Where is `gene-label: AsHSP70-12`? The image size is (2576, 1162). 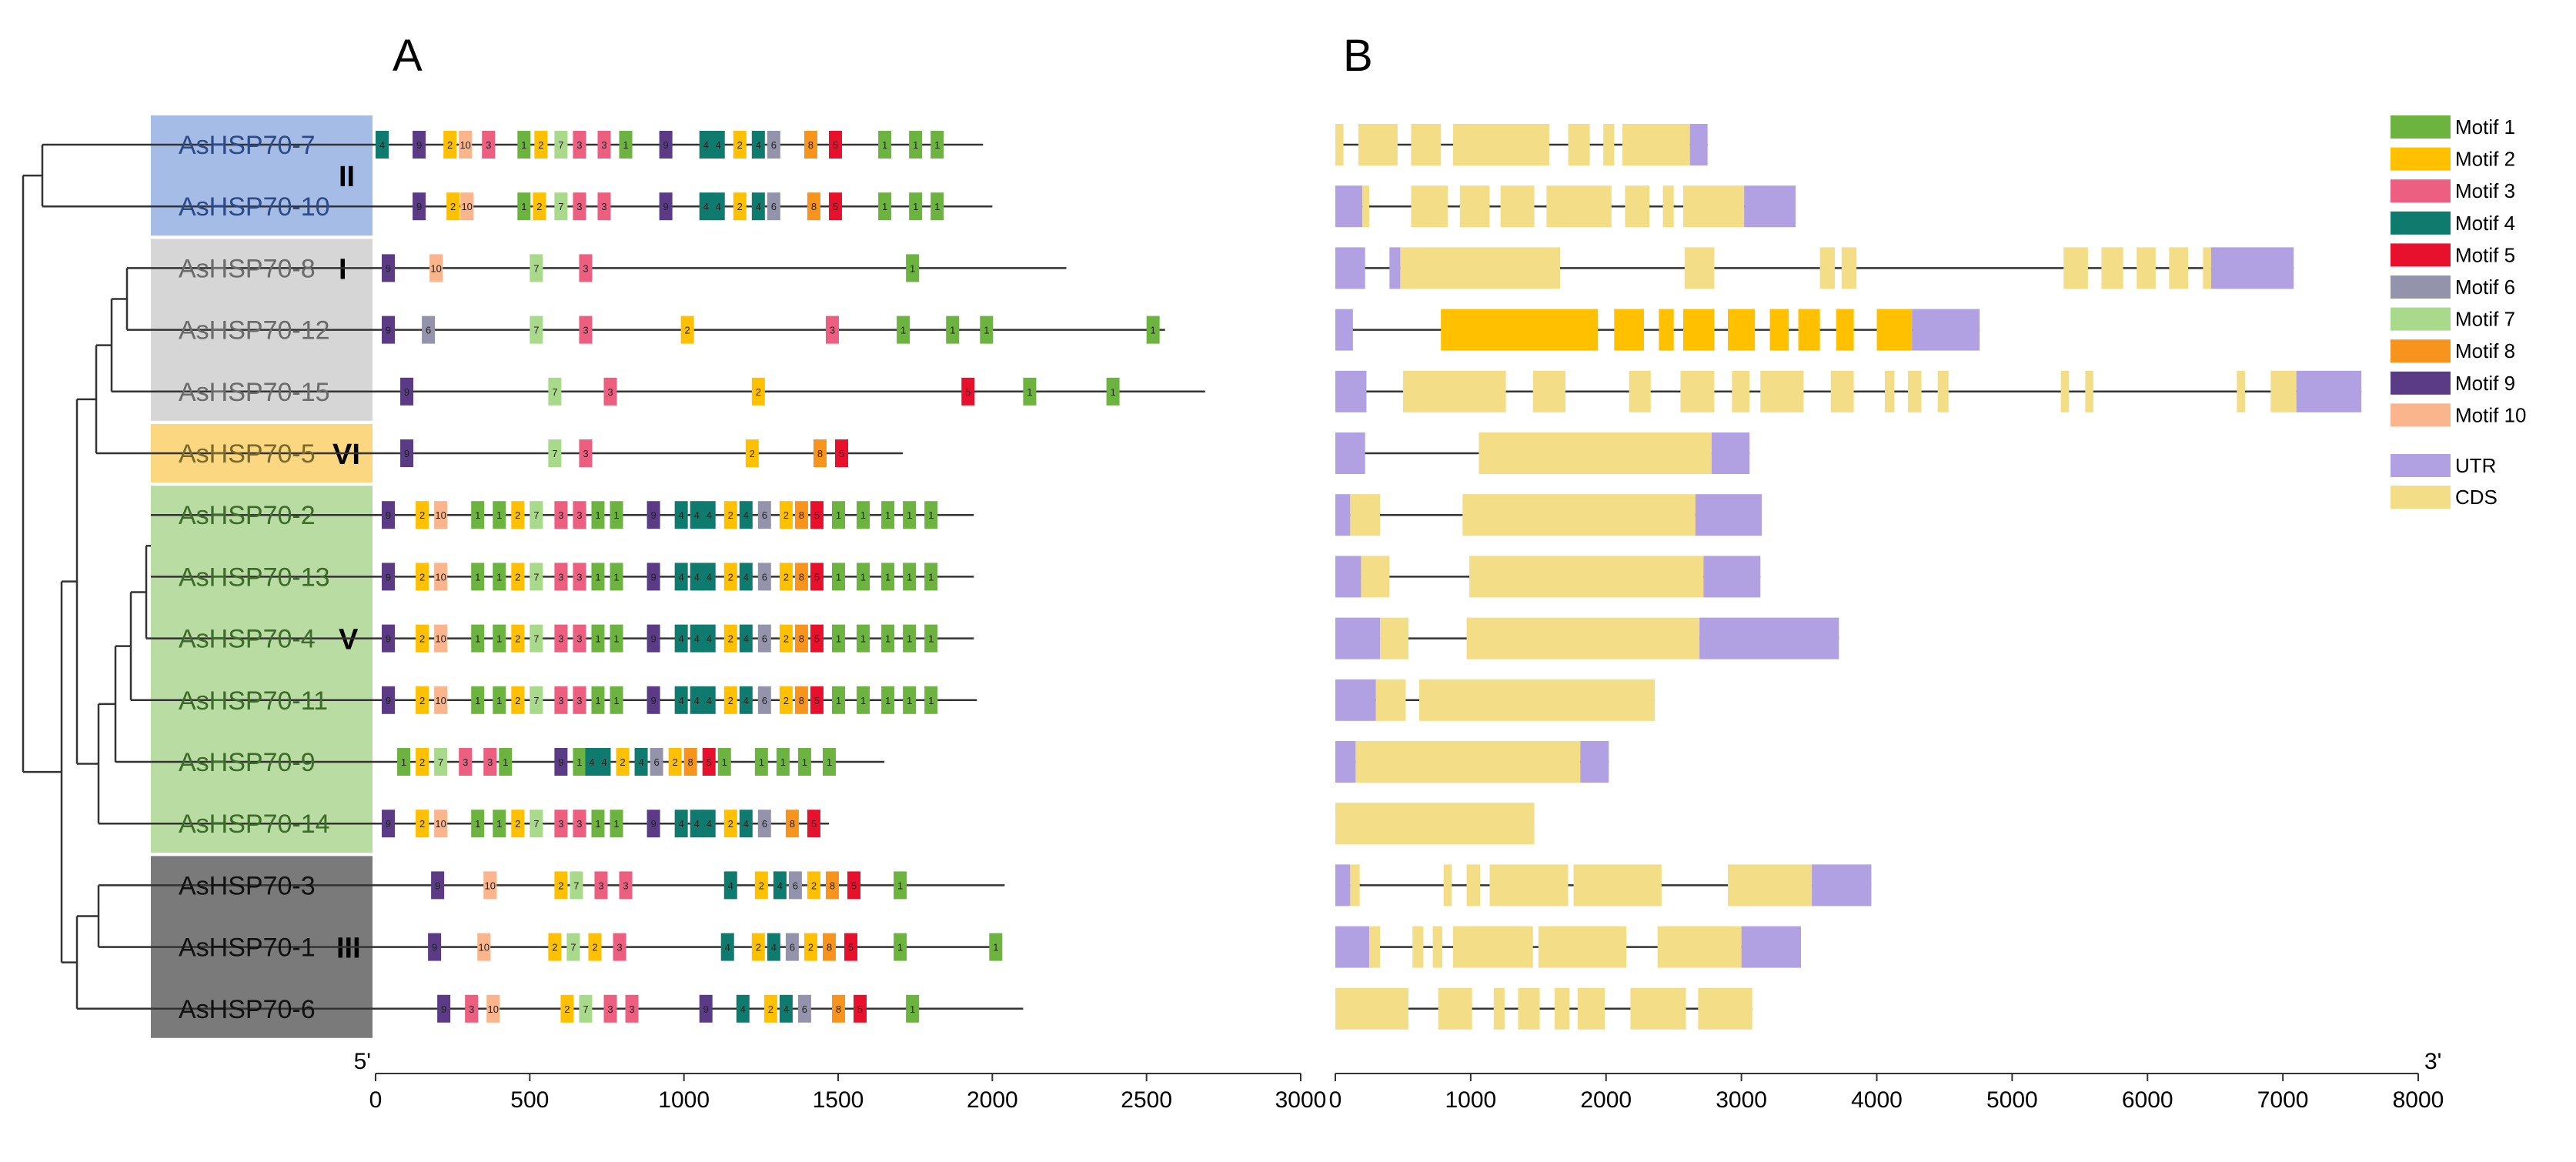
gene-label: AsHSP70-12 is located at coordinates (255, 331).